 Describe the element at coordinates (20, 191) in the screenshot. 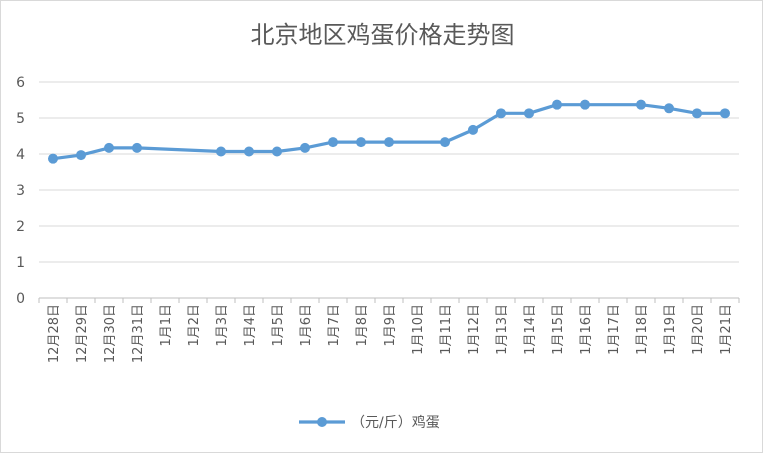

I see `y-tick-label: 3` at that location.